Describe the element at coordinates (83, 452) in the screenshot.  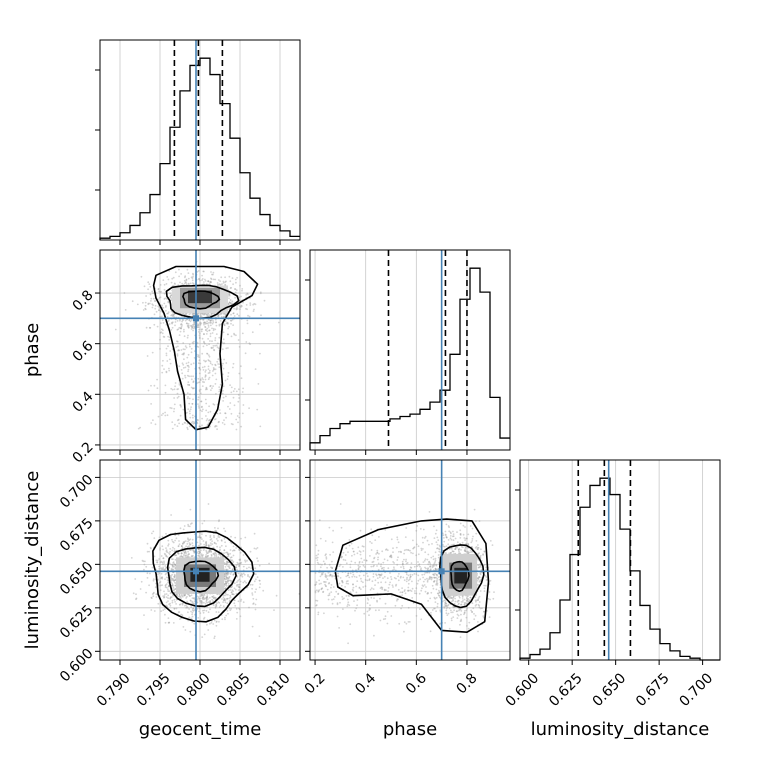
I see `y-tick-label: 0.2` at that location.